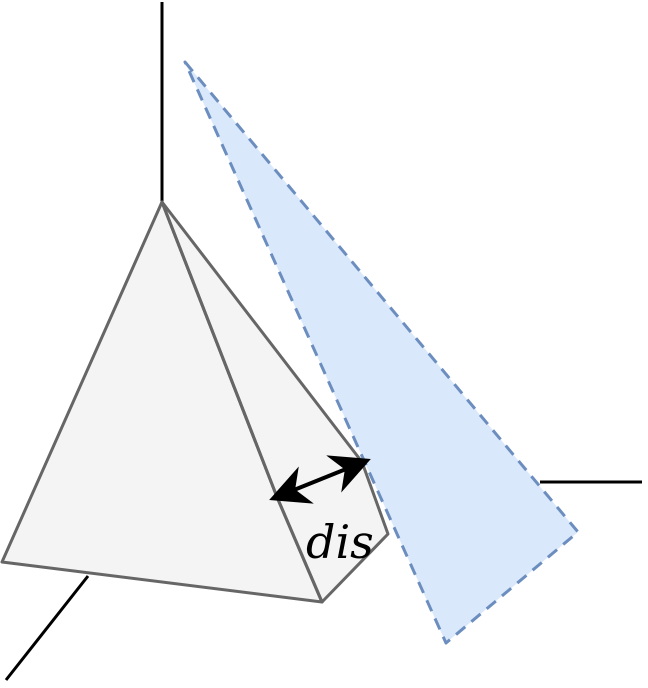 Image resolution: width=648 pixels, height=688 pixels. Describe the element at coordinates (320, 479) in the screenshot. I see `distance-arrow` at that location.